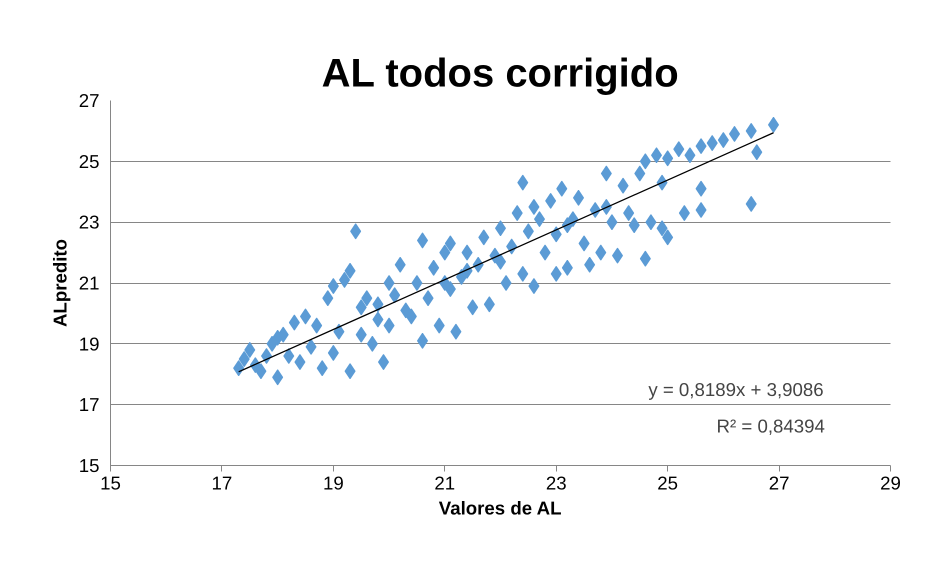 The height and width of the screenshot is (562, 931). What do you see at coordinates (500, 74) in the screenshot?
I see `chart-title: AL todos corrigido` at bounding box center [500, 74].